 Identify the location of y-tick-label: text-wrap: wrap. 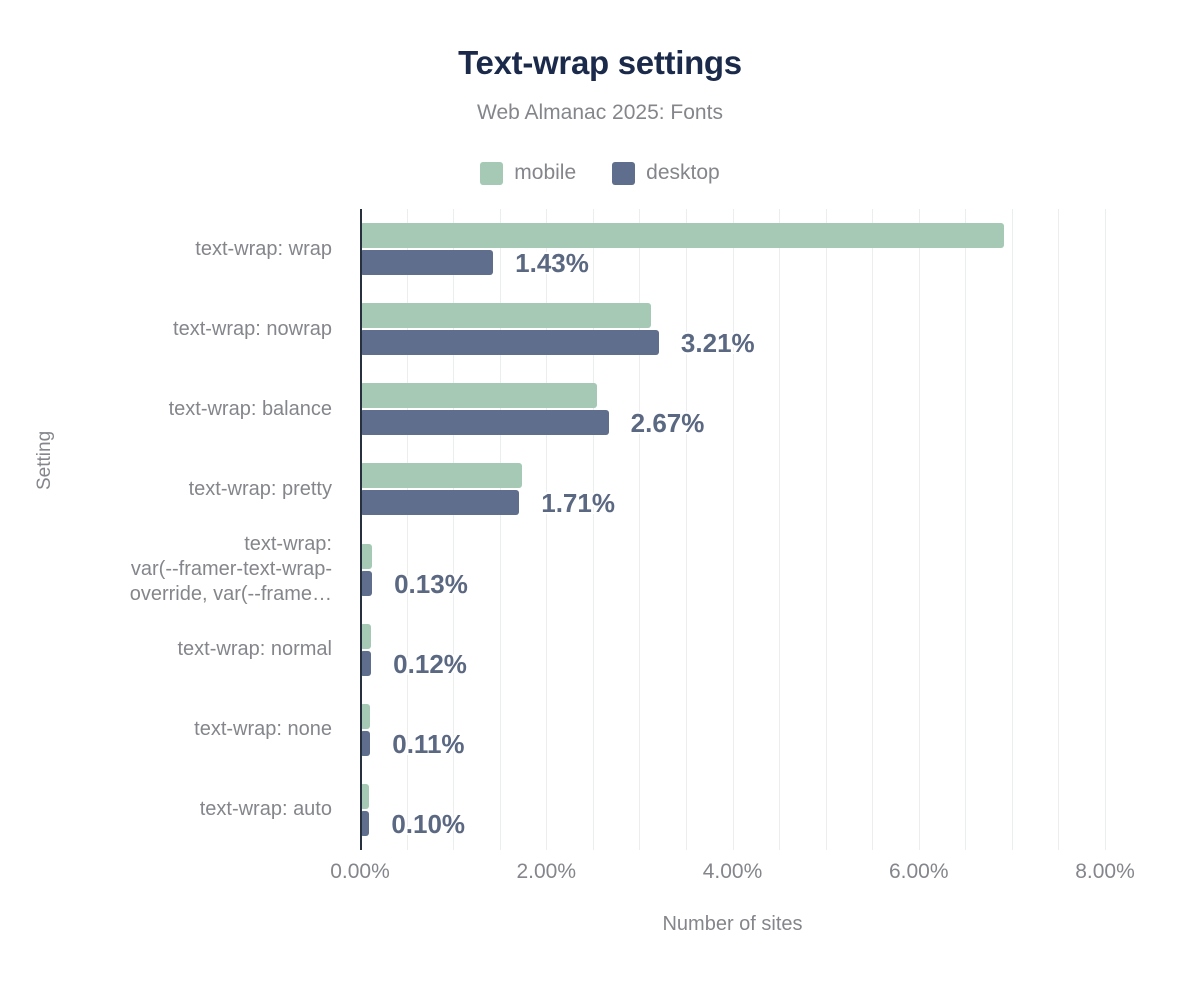
(172, 249).